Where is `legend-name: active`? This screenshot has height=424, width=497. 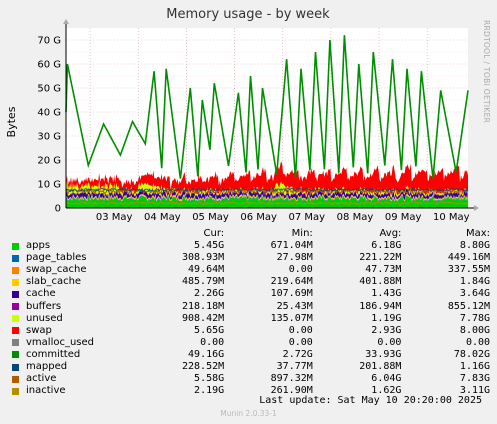 legend-name: active is located at coordinates (41, 379).